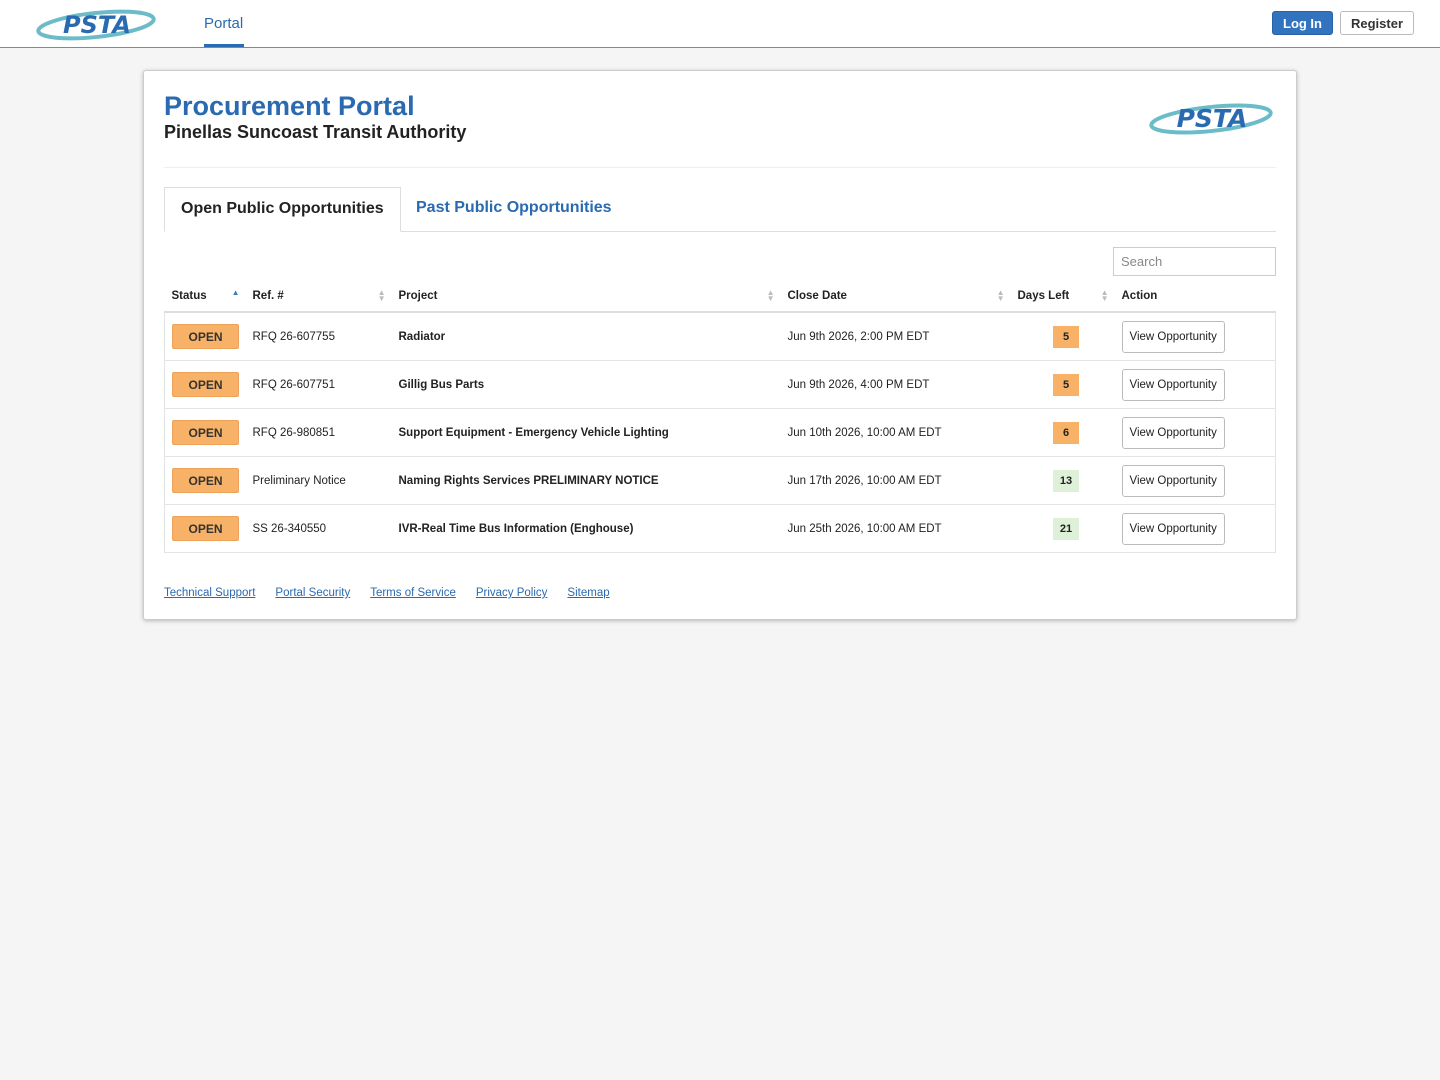 The width and height of the screenshot is (1440, 1080). Describe the element at coordinates (1302, 23) in the screenshot. I see `login-button: Log In` at that location.